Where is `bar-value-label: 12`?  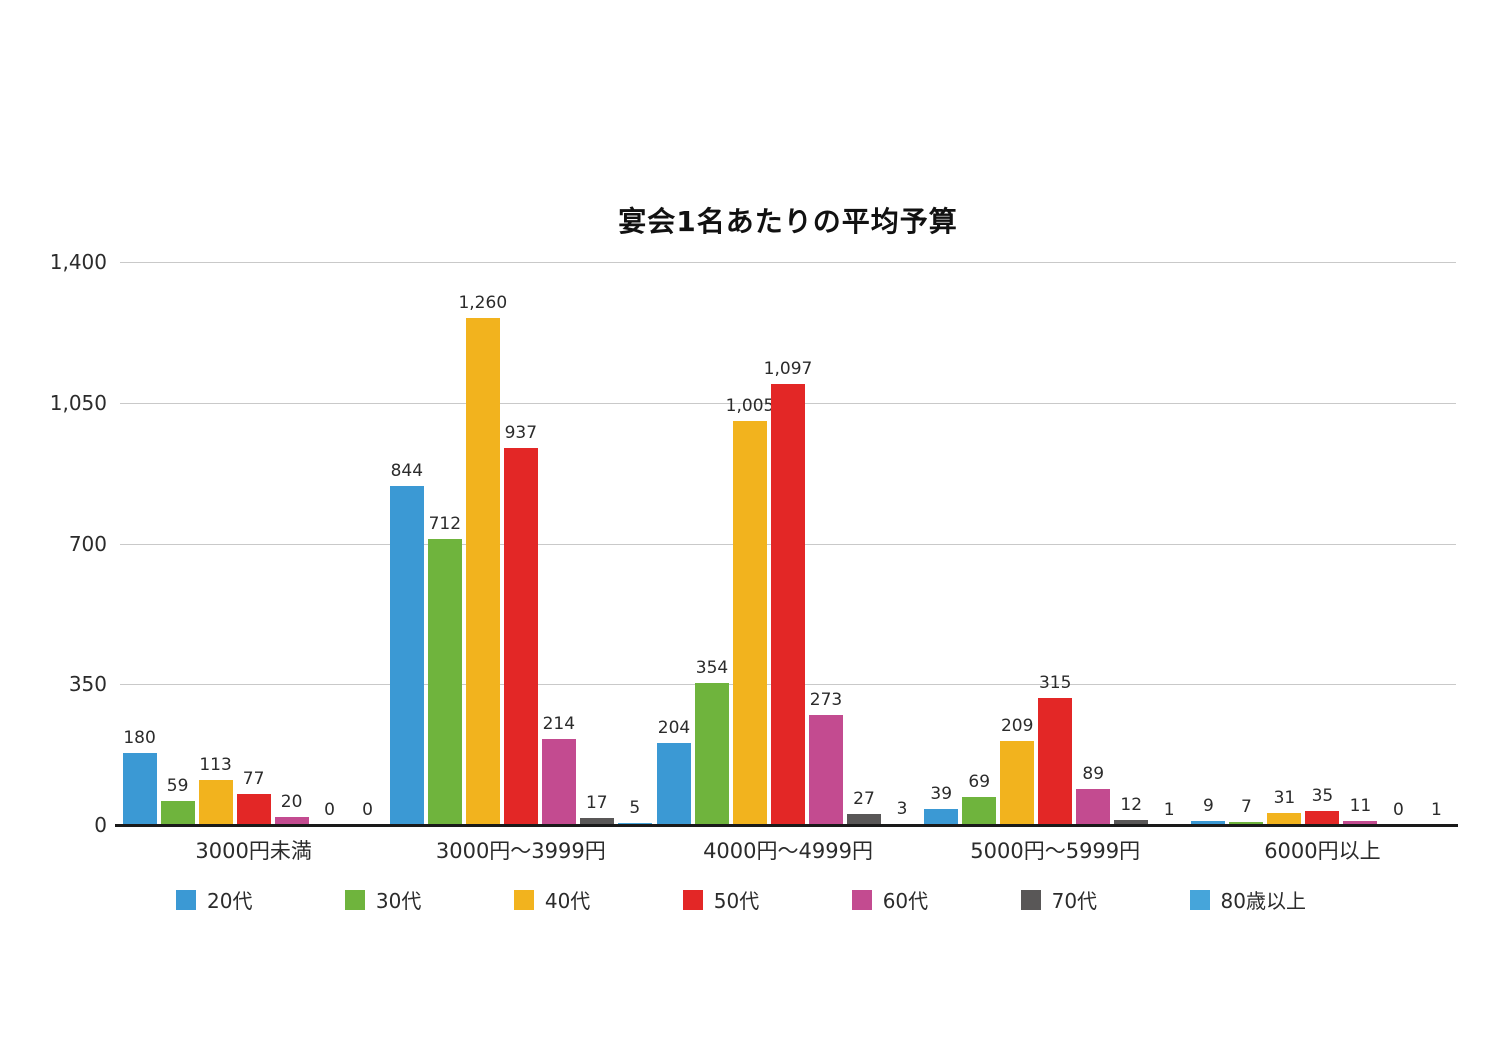 bar-value-label: 12 is located at coordinates (1131, 805).